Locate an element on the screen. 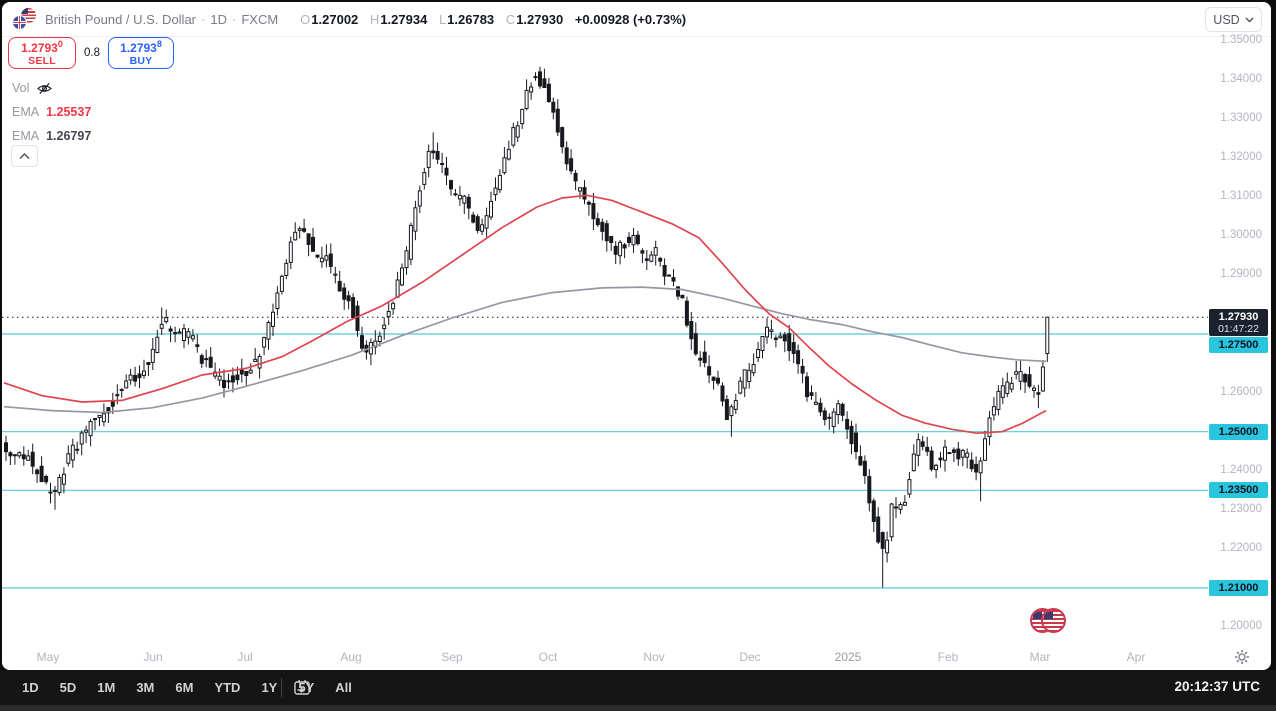 The image size is (1276, 711). range-button-1y: 1Y is located at coordinates (269, 687).